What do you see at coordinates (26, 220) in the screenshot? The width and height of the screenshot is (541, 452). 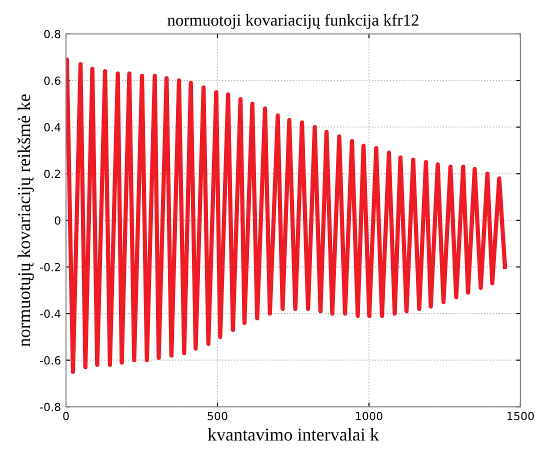 I see `y-axis-title: normuotųjų kovariacijų reikšmė ke` at bounding box center [26, 220].